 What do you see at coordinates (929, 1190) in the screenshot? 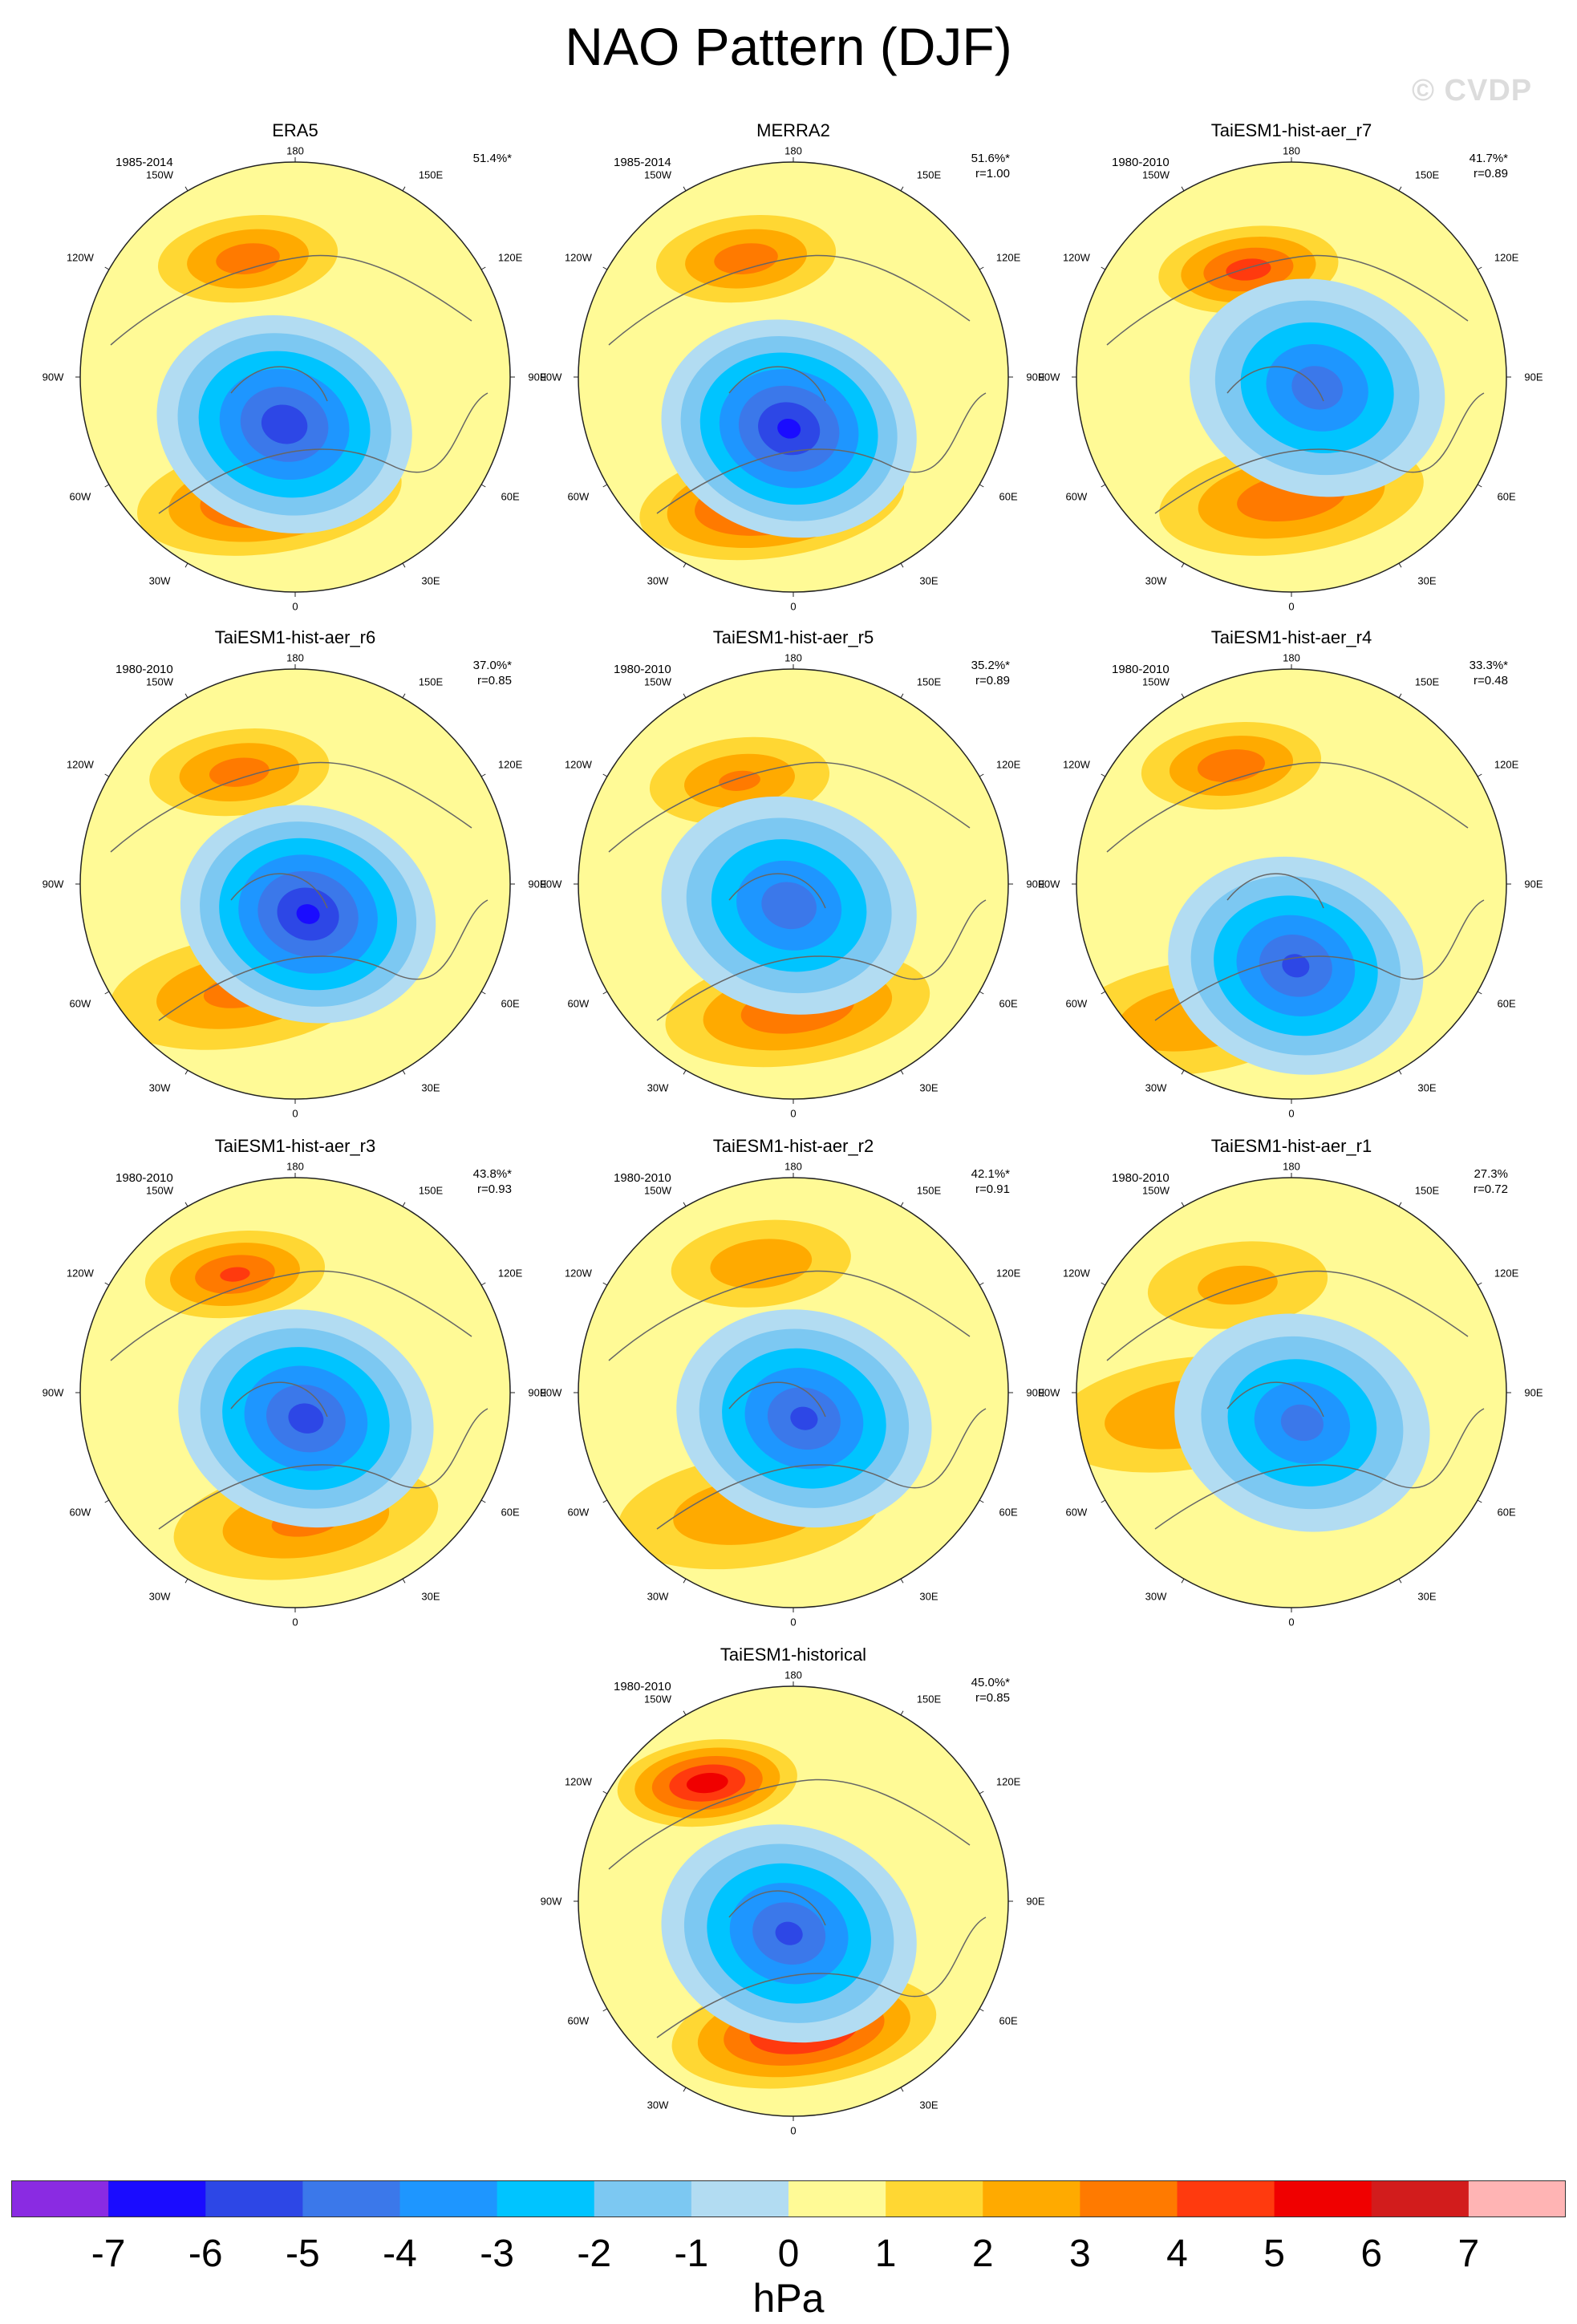
I see `longitude-label: 150E` at bounding box center [929, 1190].